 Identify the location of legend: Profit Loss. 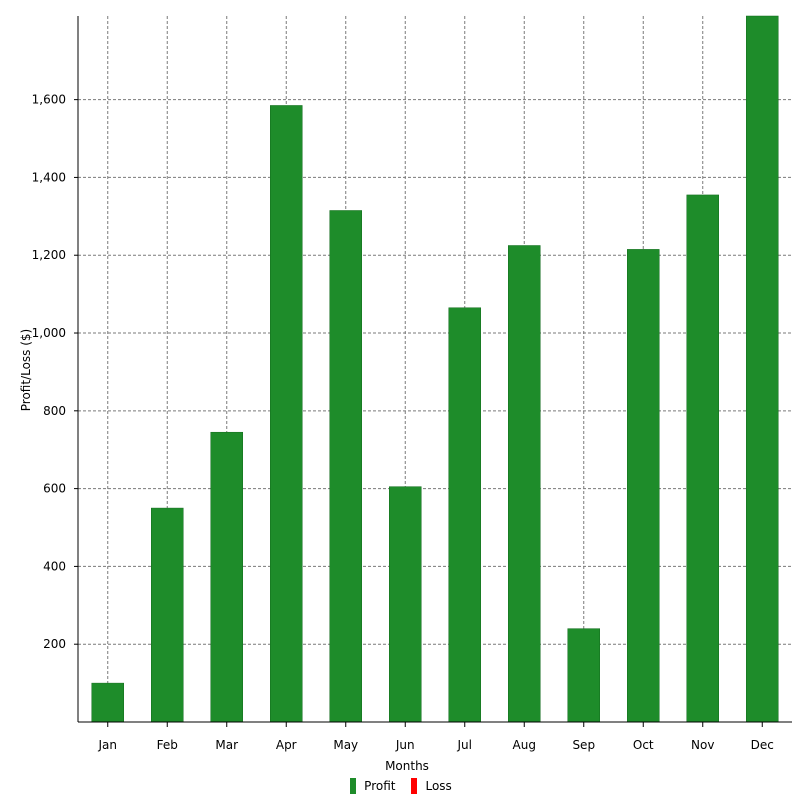
(401, 786).